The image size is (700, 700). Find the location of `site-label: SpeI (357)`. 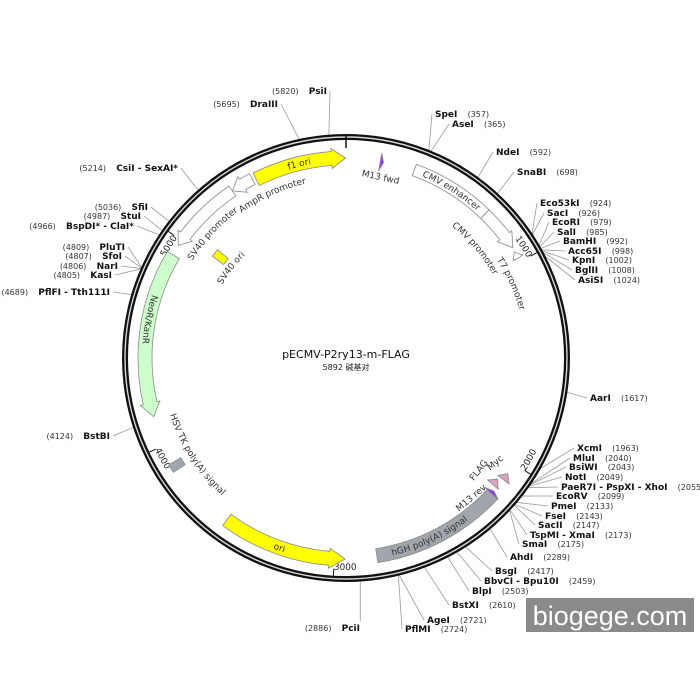

site-label: SpeI (357) is located at coordinates (462, 111).